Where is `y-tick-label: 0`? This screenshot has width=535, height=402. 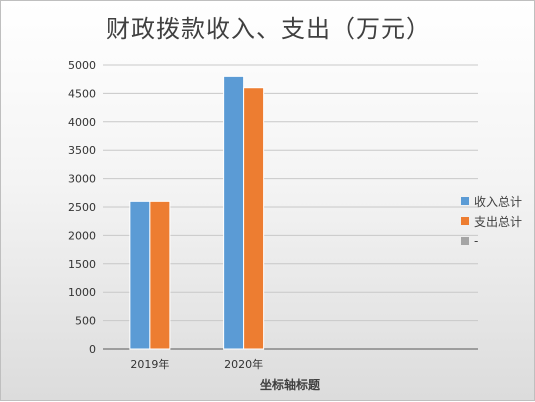 y-tick-label: 0 is located at coordinates (92, 349).